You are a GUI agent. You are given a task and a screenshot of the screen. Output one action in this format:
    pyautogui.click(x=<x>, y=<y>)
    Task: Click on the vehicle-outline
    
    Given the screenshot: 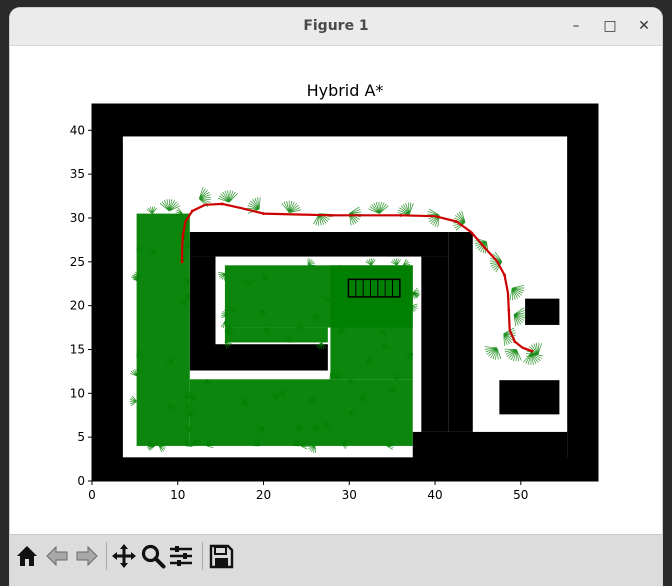 What is the action you would take?
    pyautogui.click(x=374, y=288)
    